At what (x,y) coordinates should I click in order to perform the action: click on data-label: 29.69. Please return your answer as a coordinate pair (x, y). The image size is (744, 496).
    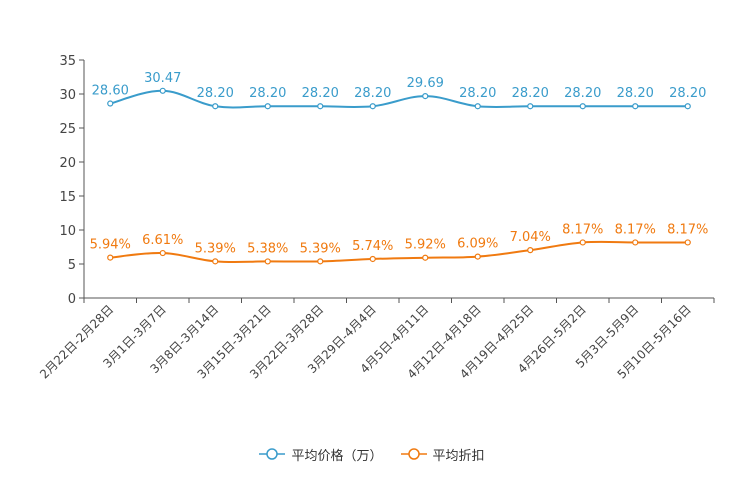
    Looking at the image, I should click on (425, 83).